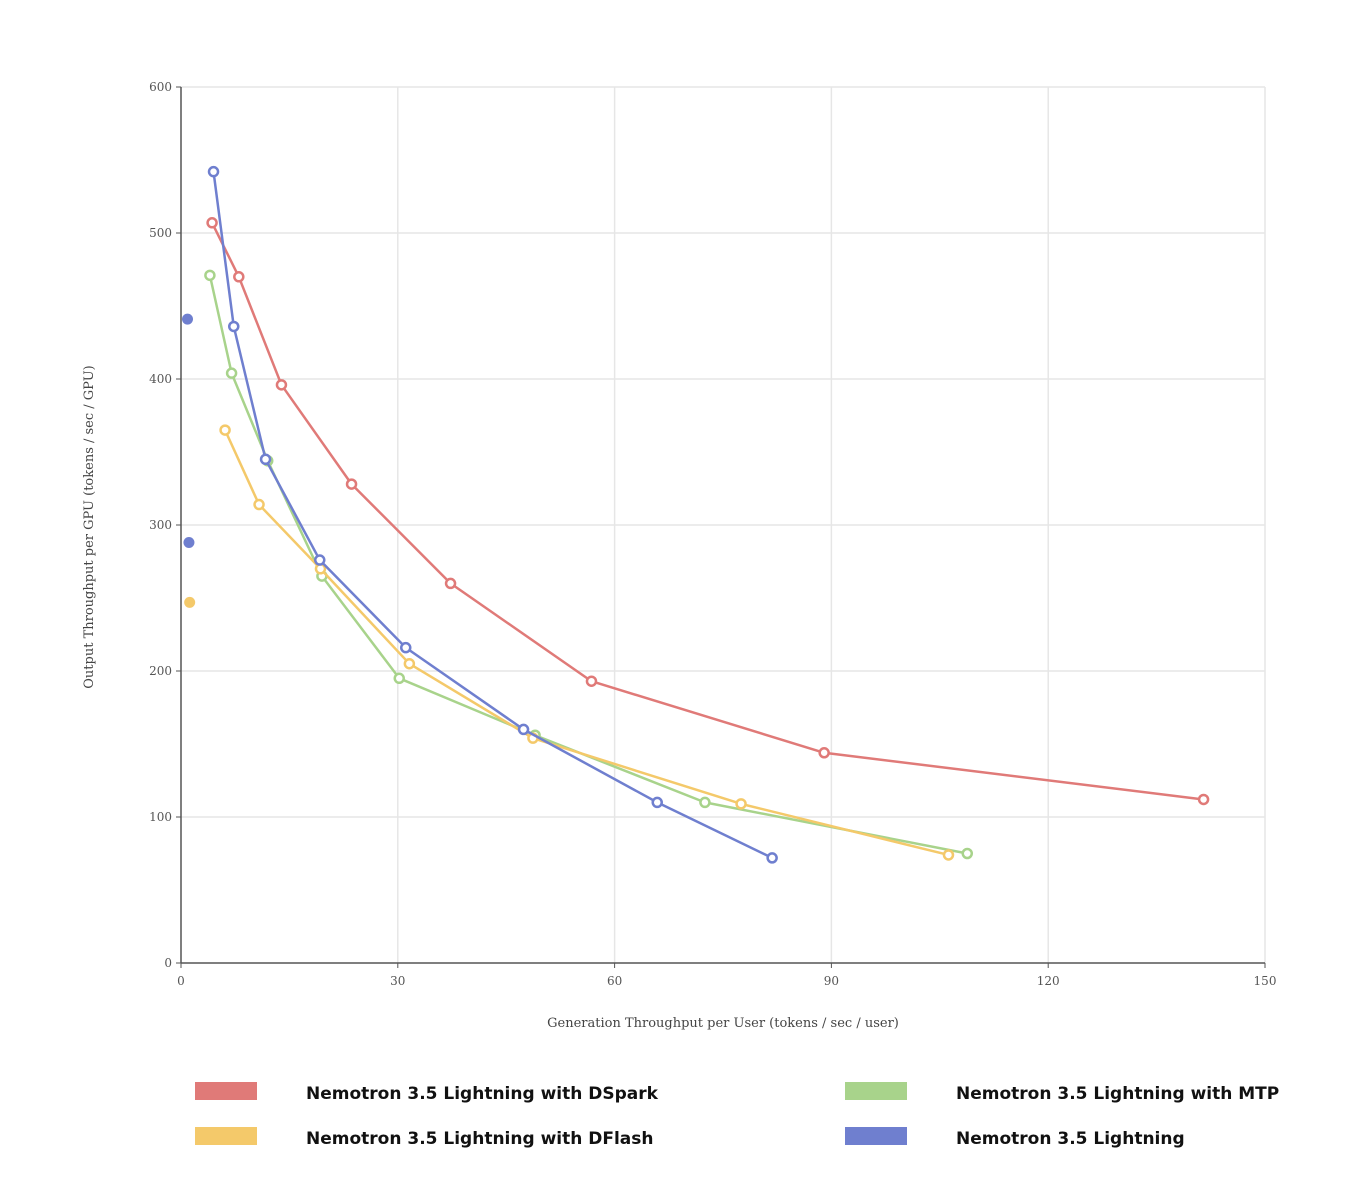 This screenshot has height=1194, width=1346. Describe the element at coordinates (1117, 1094) in the screenshot. I see `legend-label: Nemotron 3.5 Lightning with MTP` at that location.